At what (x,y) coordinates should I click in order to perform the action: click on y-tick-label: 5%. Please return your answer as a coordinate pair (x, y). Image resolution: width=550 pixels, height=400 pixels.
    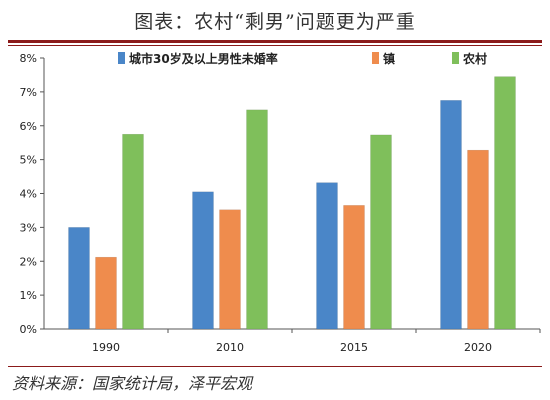
    Looking at the image, I should click on (28, 160).